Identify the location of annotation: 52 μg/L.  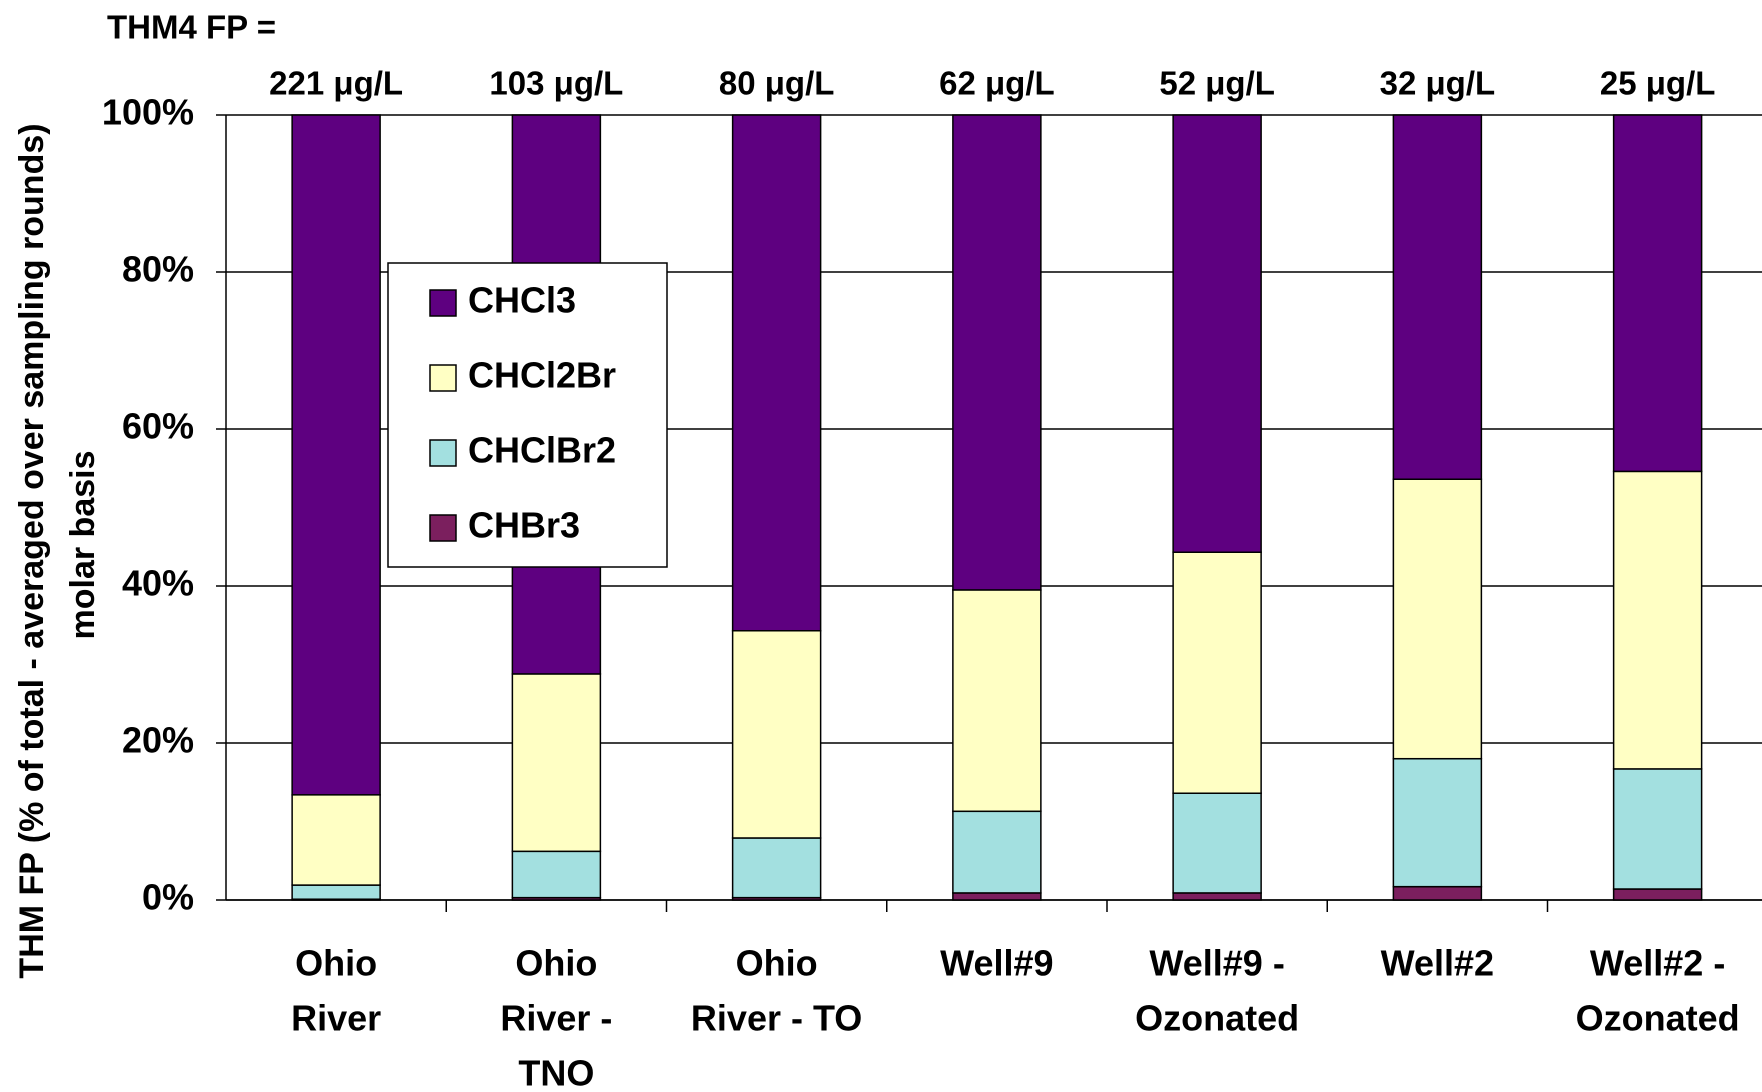
(1217, 83).